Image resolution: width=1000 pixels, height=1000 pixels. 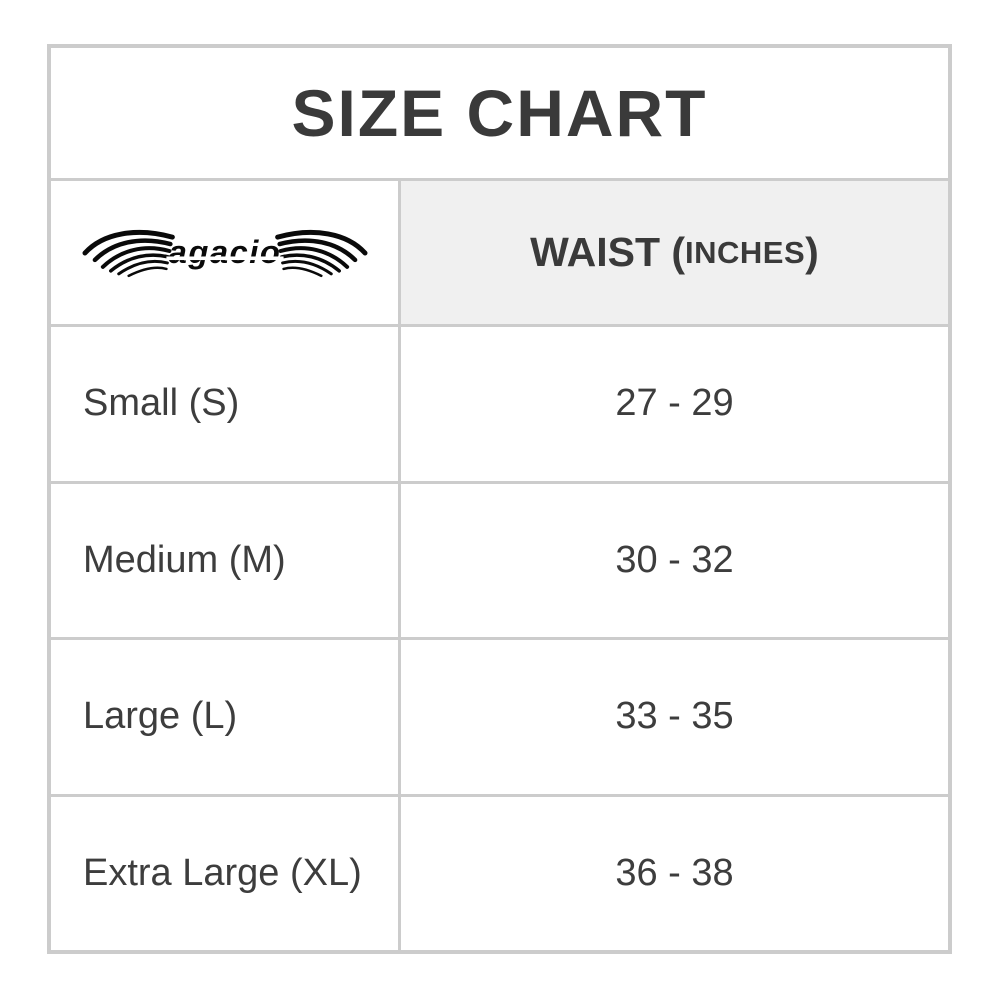 What do you see at coordinates (673, 404) in the screenshot?
I see `waist-cell: 27 - 29` at bounding box center [673, 404].